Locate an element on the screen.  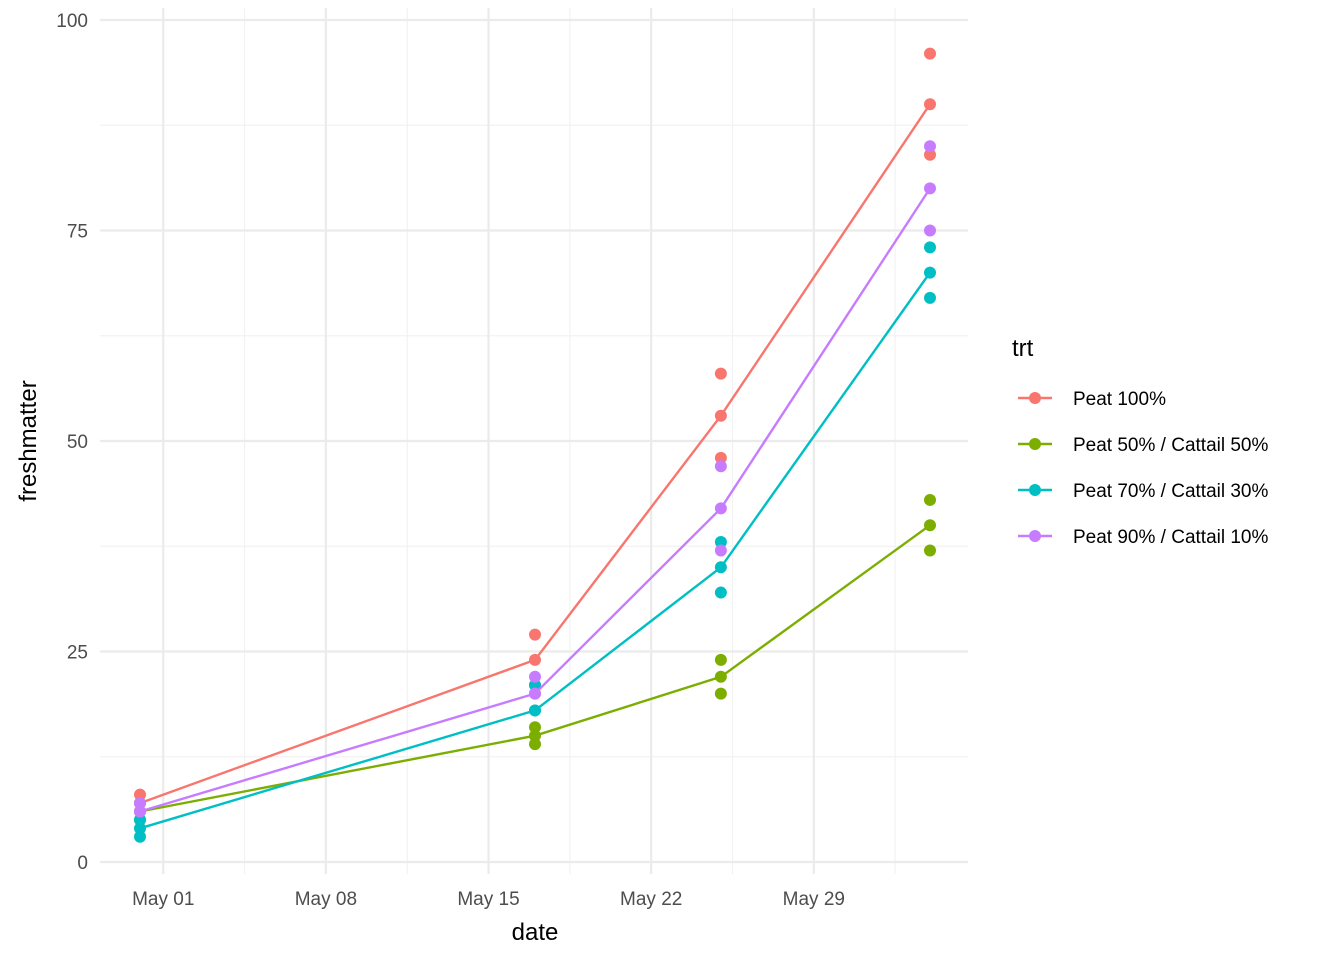
x-tick-label: May 15 is located at coordinates (488, 899).